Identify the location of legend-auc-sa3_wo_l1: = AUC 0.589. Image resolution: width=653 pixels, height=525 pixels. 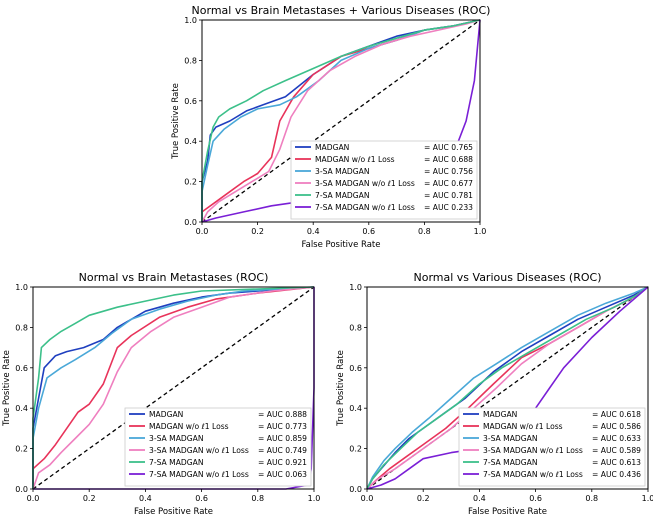
(616, 450).